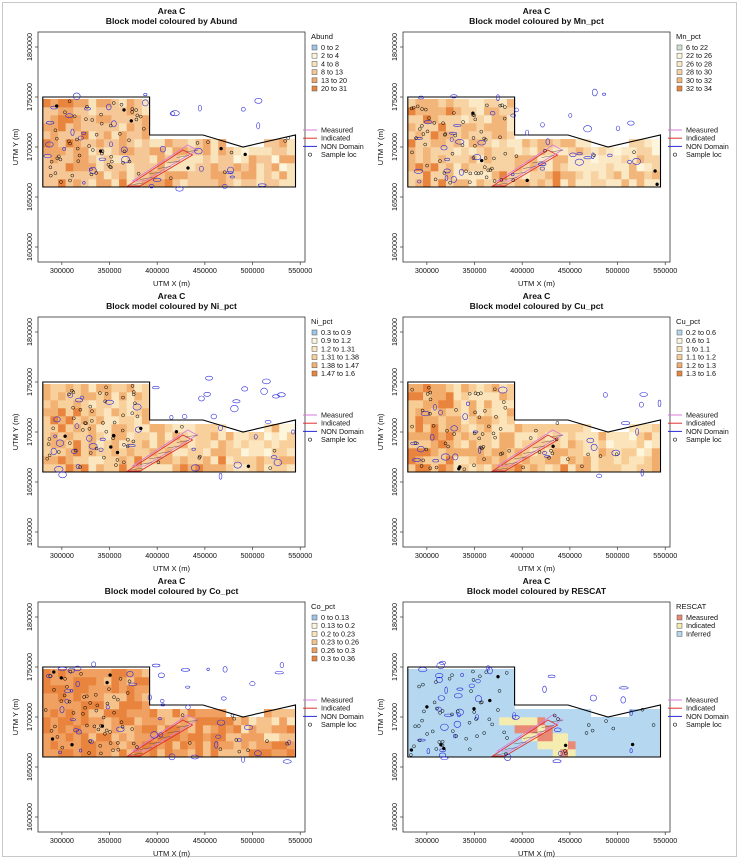 This screenshot has width=741, height=861. What do you see at coordinates (665, 555) in the screenshot?
I see `x-tick-label: 550000` at bounding box center [665, 555].